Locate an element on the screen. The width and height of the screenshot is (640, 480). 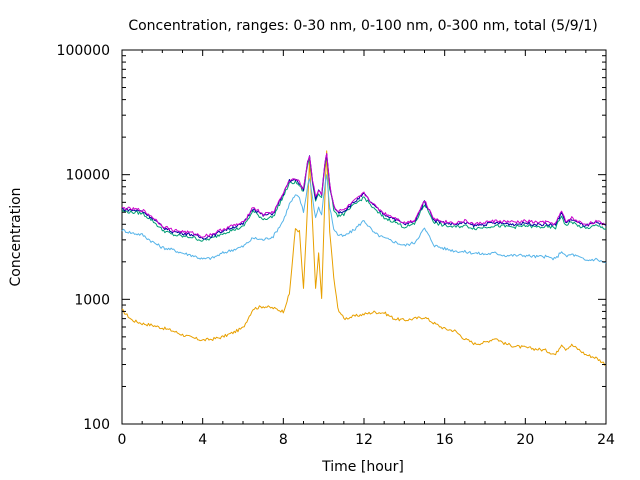
x-tick-label: 16 is located at coordinates (445, 440).